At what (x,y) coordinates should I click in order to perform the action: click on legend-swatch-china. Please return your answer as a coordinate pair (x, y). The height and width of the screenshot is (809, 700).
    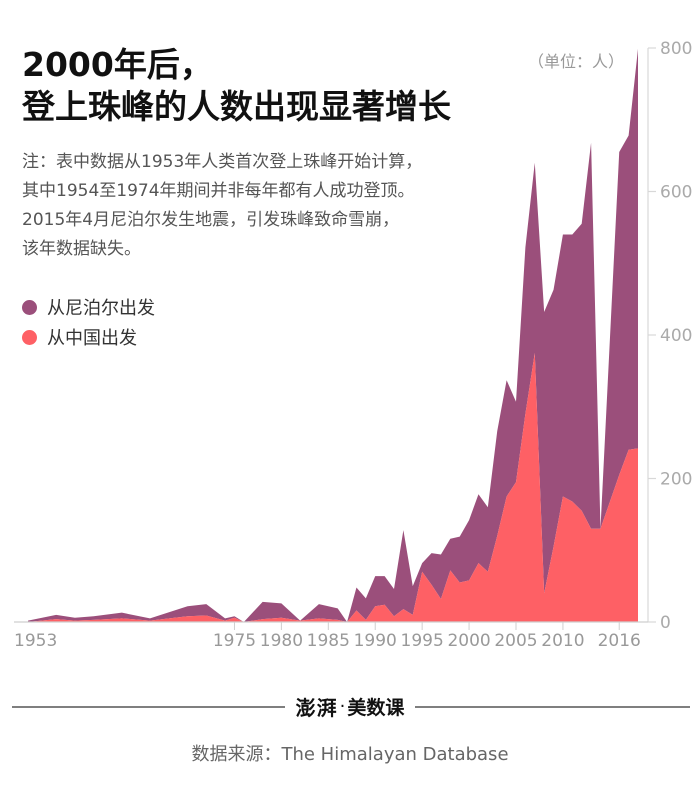
    Looking at the image, I should click on (29, 337).